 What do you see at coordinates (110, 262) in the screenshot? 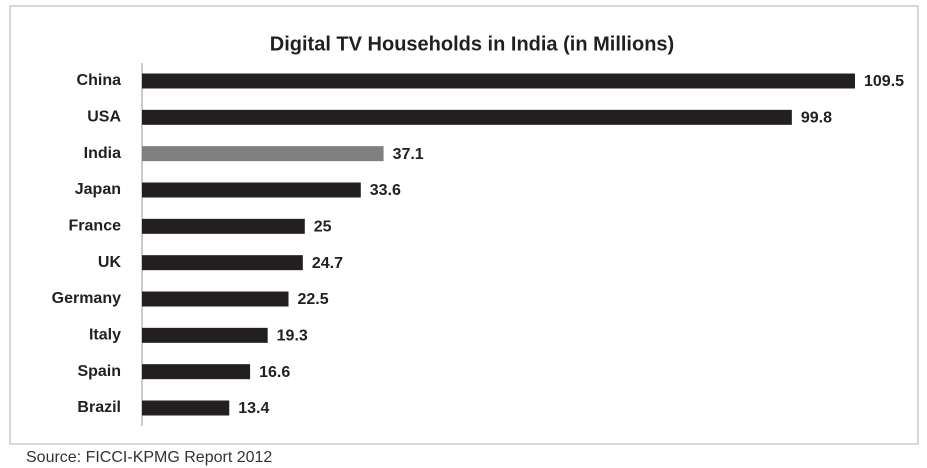
I see `category-label: UK` at bounding box center [110, 262].